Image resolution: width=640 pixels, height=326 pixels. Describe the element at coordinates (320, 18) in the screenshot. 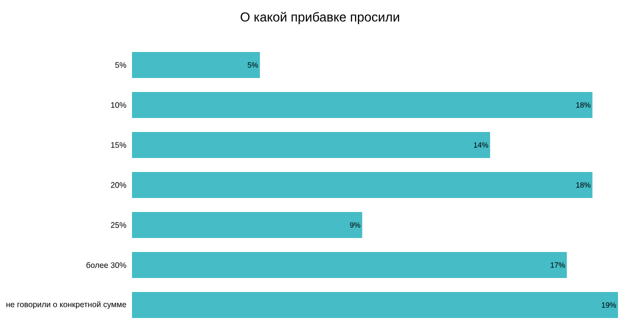

I see `chart-title: О какой прибавке просили` at that location.